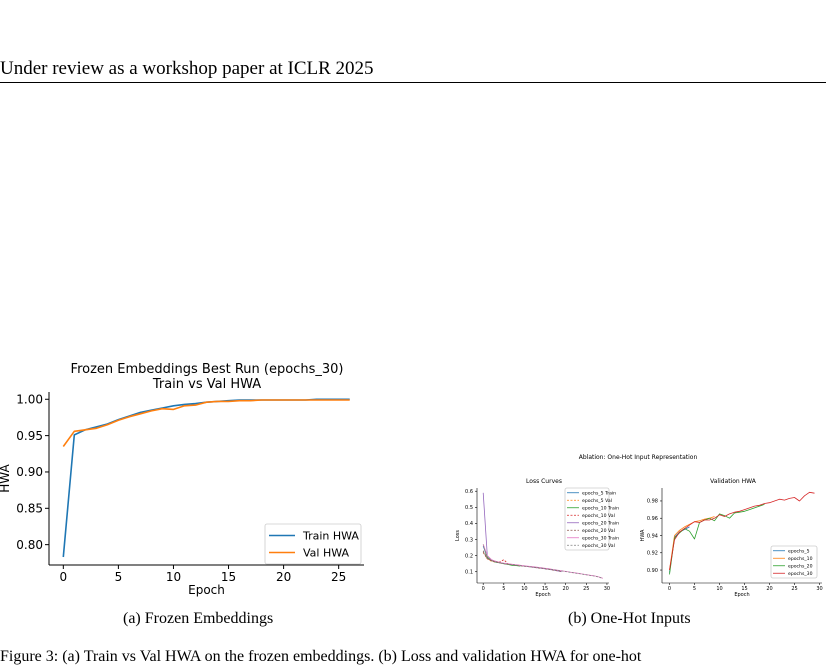 The height and width of the screenshot is (666, 826). Describe the element at coordinates (599, 493) in the screenshot. I see `legend-label: epochs_5 Train` at that location.